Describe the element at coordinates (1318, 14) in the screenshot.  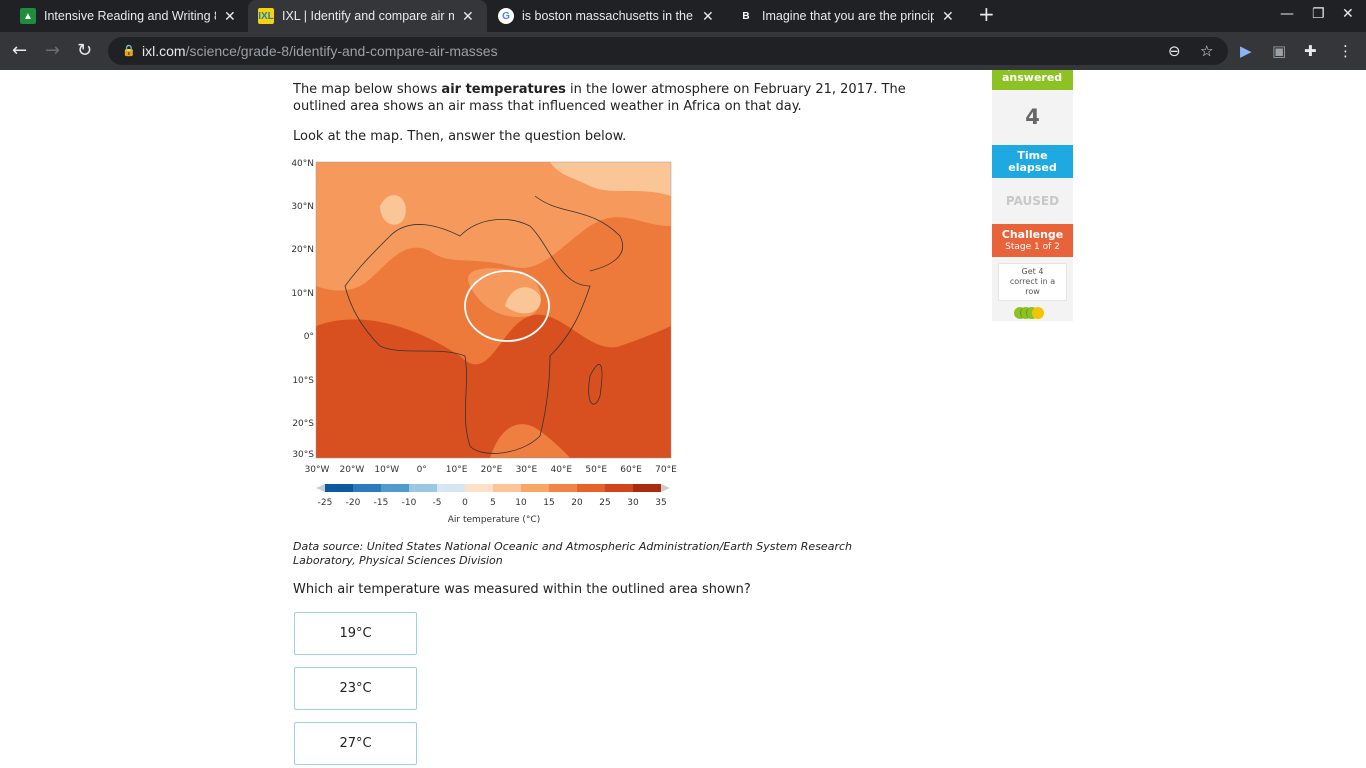
I see `maximize-button: ❐` at that location.